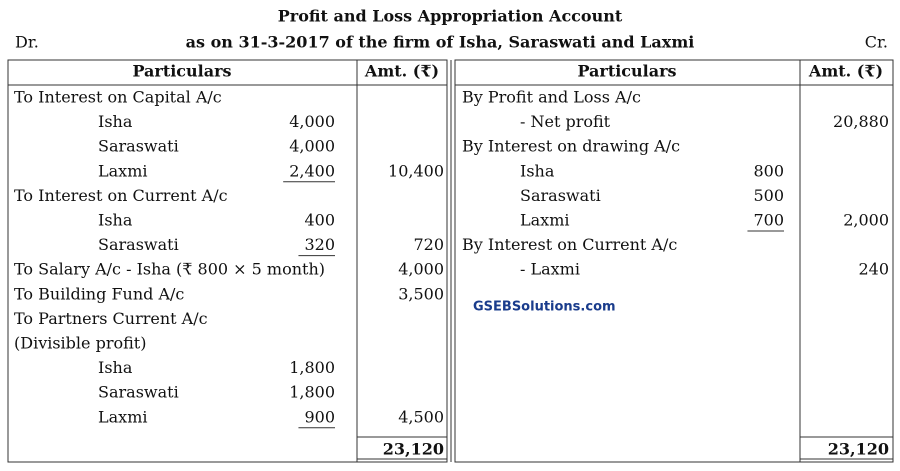 This screenshot has height=471, width=900. What do you see at coordinates (319, 416) in the screenshot?
I see `inner-amount: 900` at bounding box center [319, 416].